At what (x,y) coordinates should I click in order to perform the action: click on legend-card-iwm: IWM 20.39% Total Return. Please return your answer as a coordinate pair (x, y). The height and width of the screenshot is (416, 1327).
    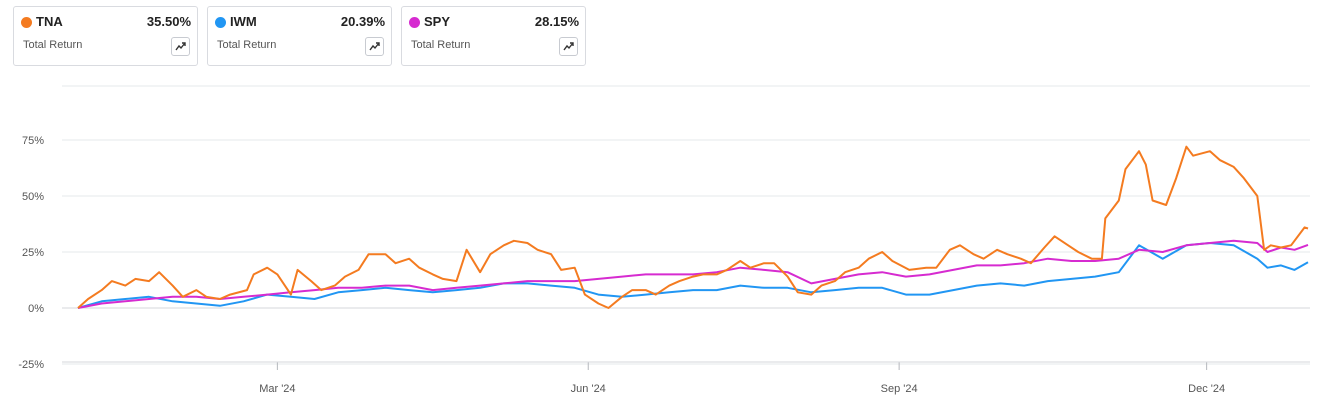
    Looking at the image, I should click on (299, 36).